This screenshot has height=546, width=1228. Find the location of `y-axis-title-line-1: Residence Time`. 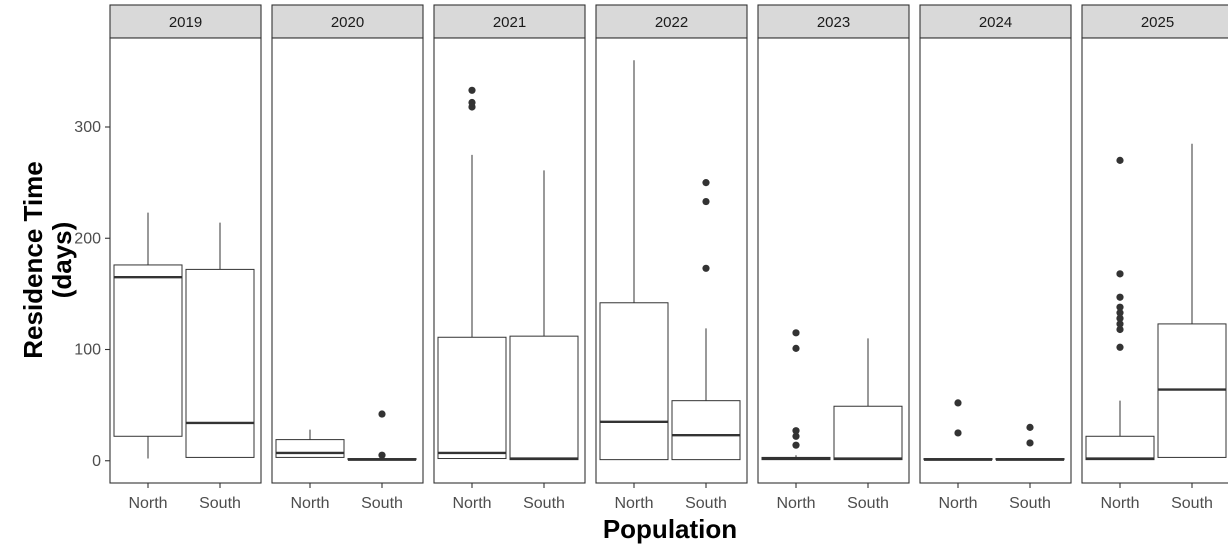

y-axis-title-line-1: Residence Time is located at coordinates (33, 260).